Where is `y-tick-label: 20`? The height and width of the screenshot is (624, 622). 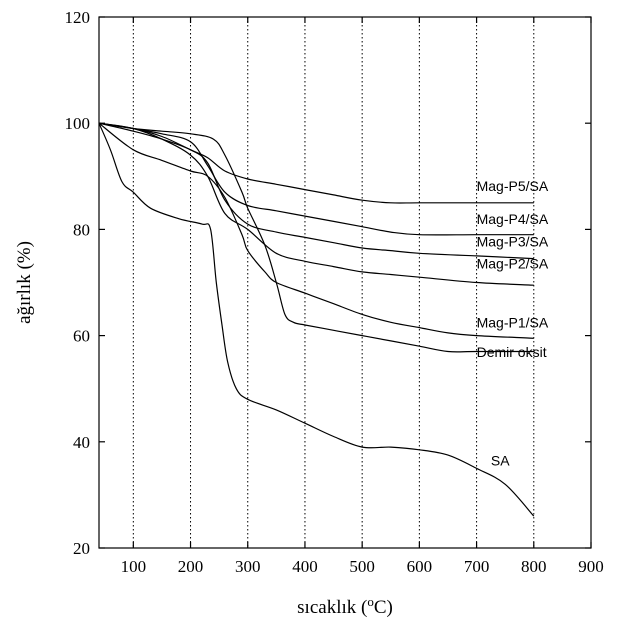
y-tick-label: 20 is located at coordinates (81, 548).